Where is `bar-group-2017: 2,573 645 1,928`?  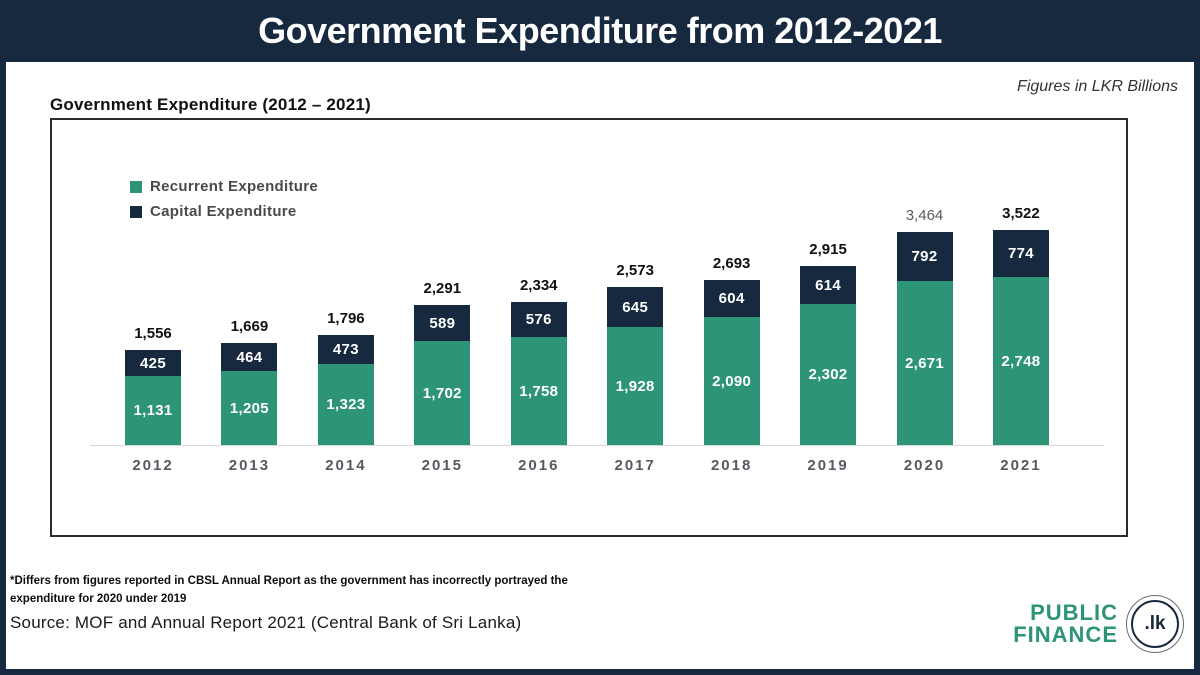
bar-group-2017: 2,573 645 1,928 is located at coordinates (635, 353).